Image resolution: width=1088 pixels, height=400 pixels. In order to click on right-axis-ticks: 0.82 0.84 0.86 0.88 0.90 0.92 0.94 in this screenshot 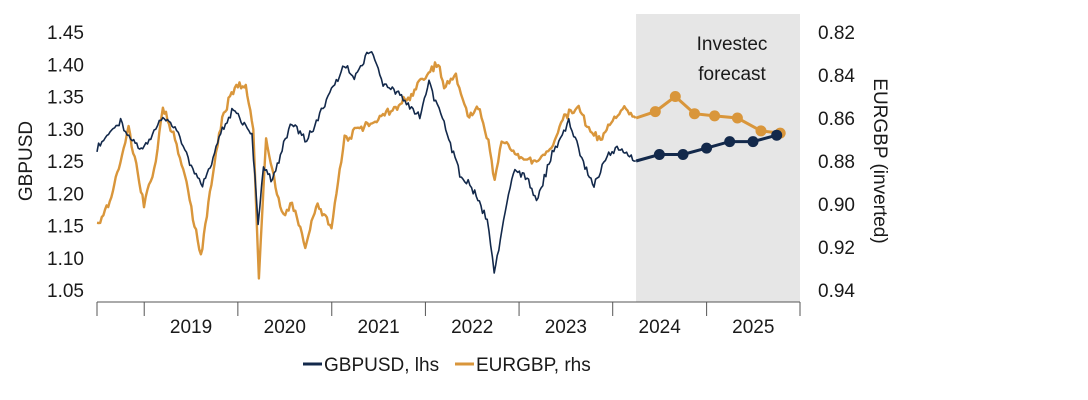, I will do `click(836, 162)`.